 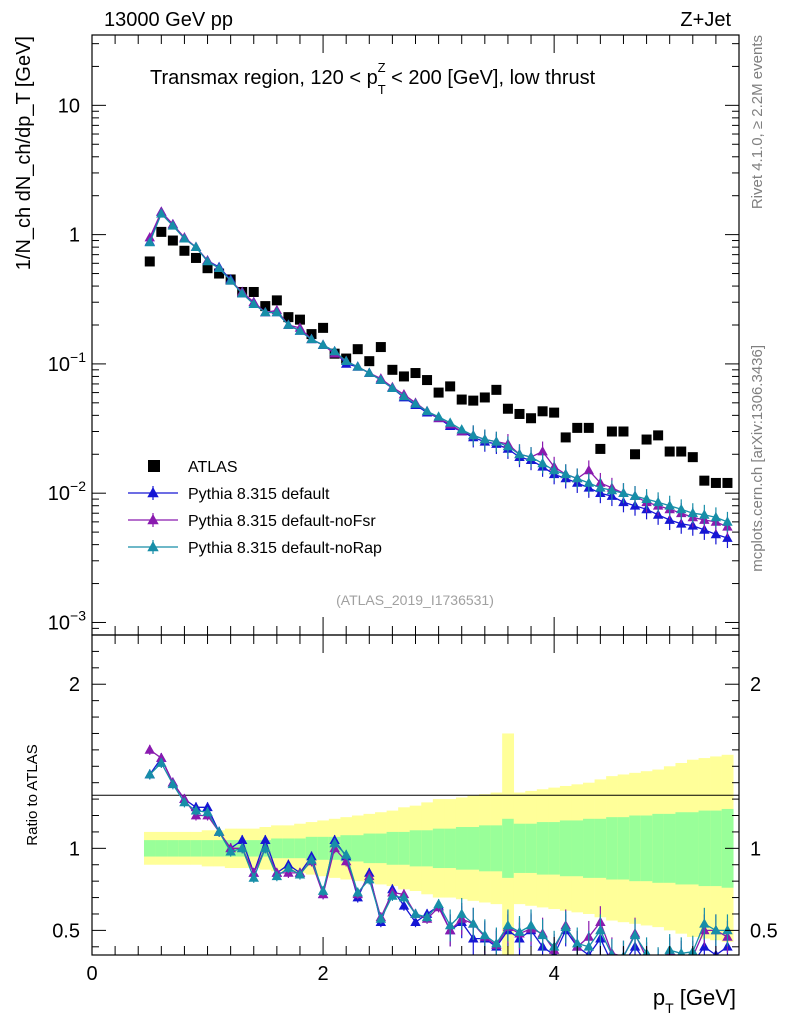 What do you see at coordinates (669, 1008) in the screenshot?
I see `x-label-sub: T` at bounding box center [669, 1008].